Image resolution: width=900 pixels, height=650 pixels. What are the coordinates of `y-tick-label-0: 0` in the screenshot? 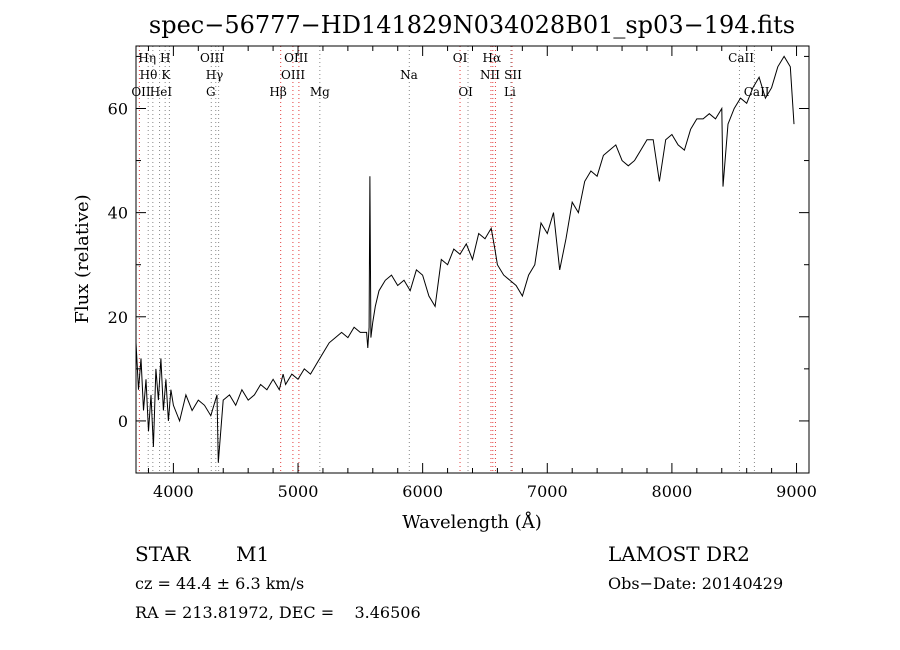 It's located at (123, 421).